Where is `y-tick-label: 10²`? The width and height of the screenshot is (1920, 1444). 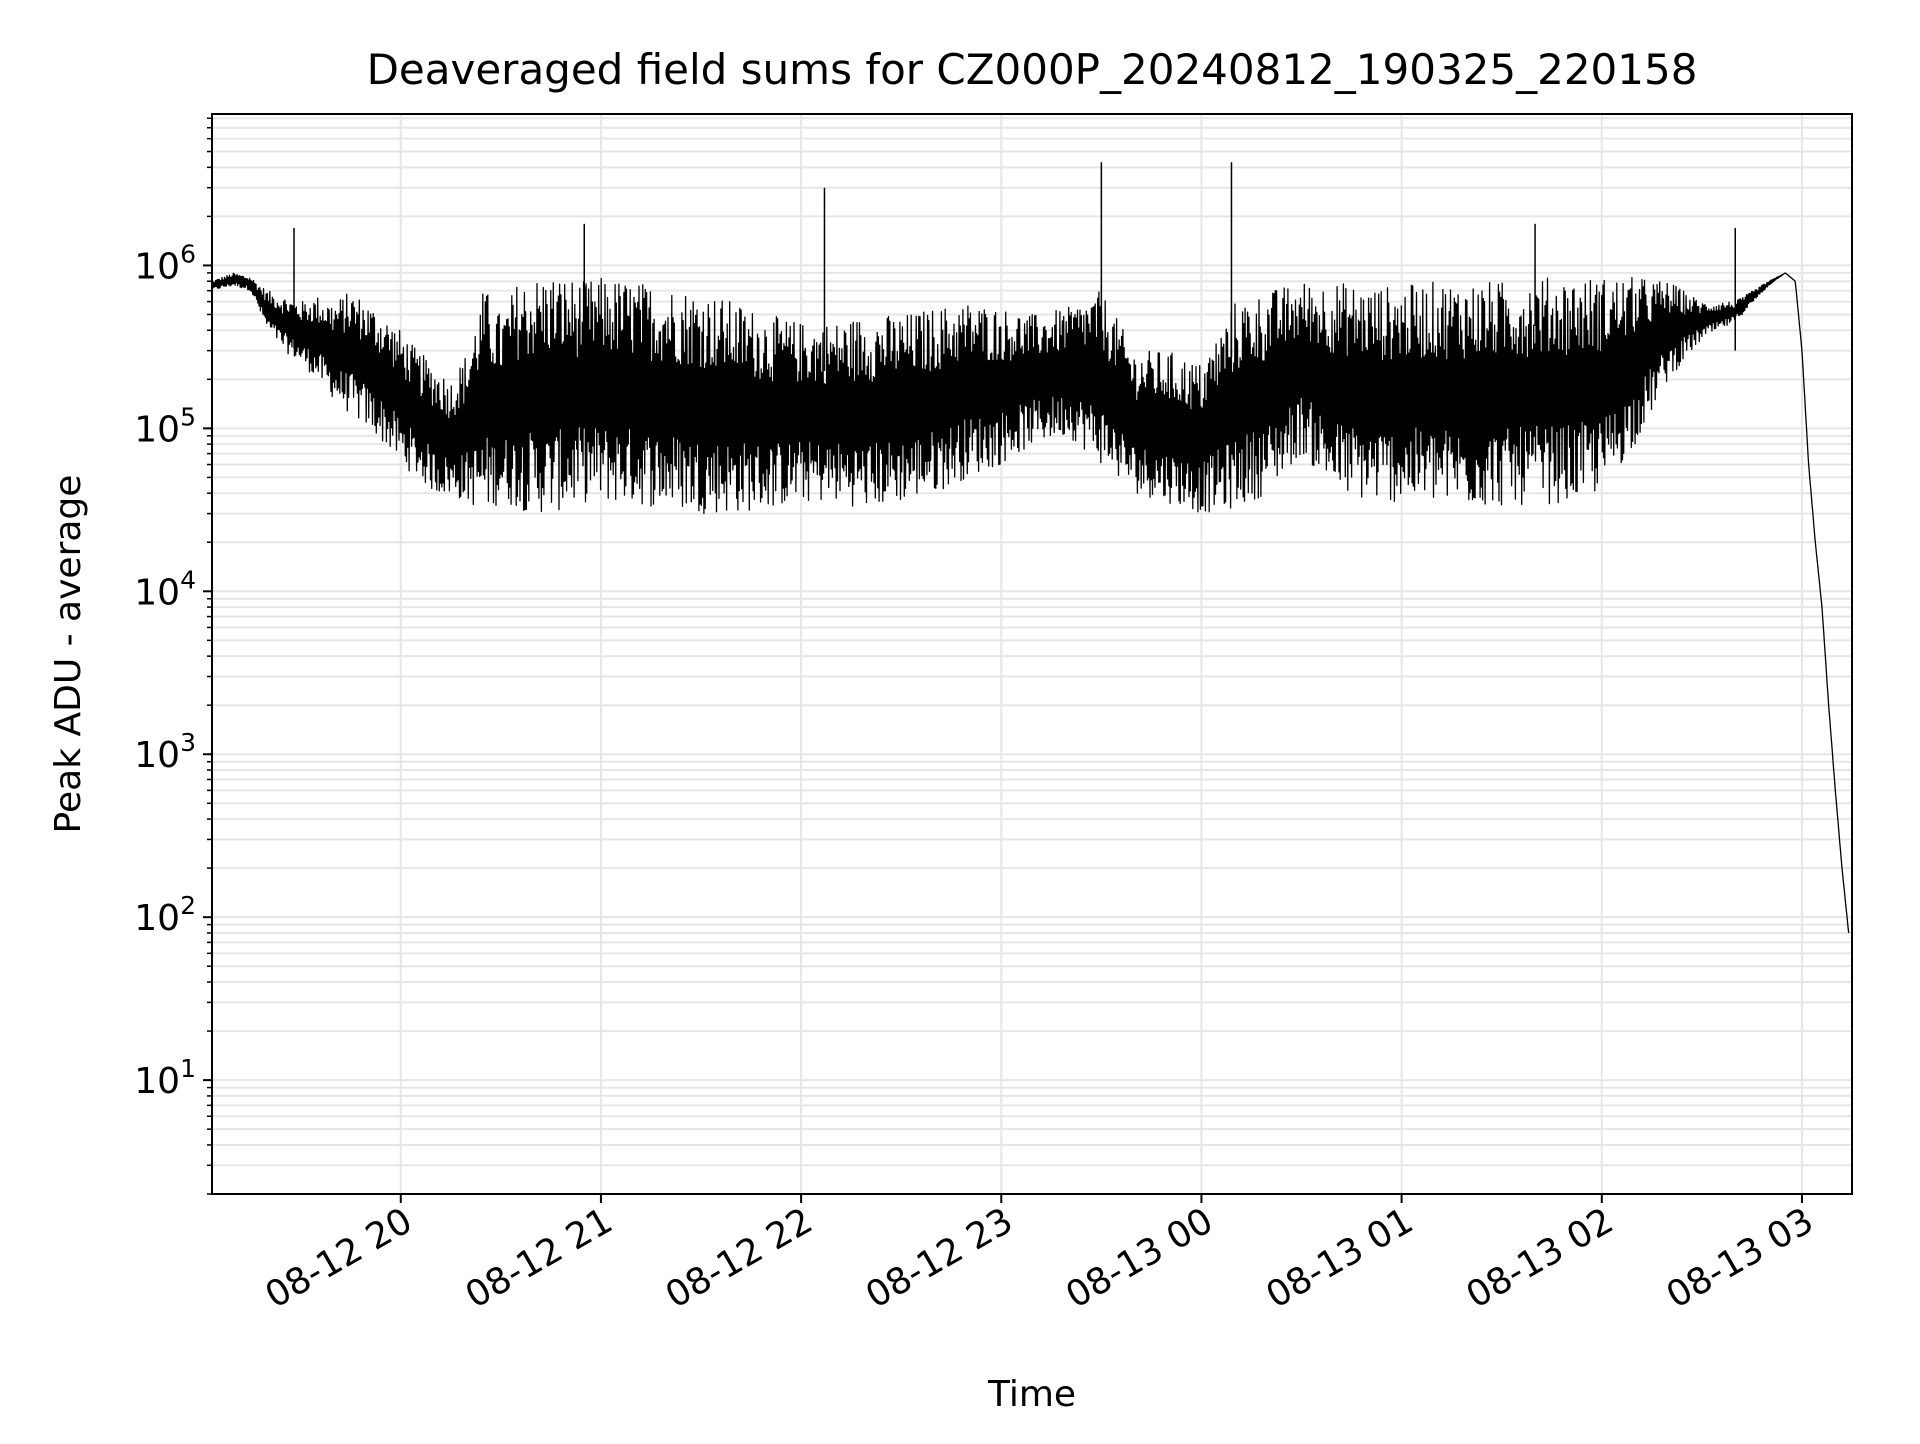
y-tick-label: 10² is located at coordinates (165, 915).